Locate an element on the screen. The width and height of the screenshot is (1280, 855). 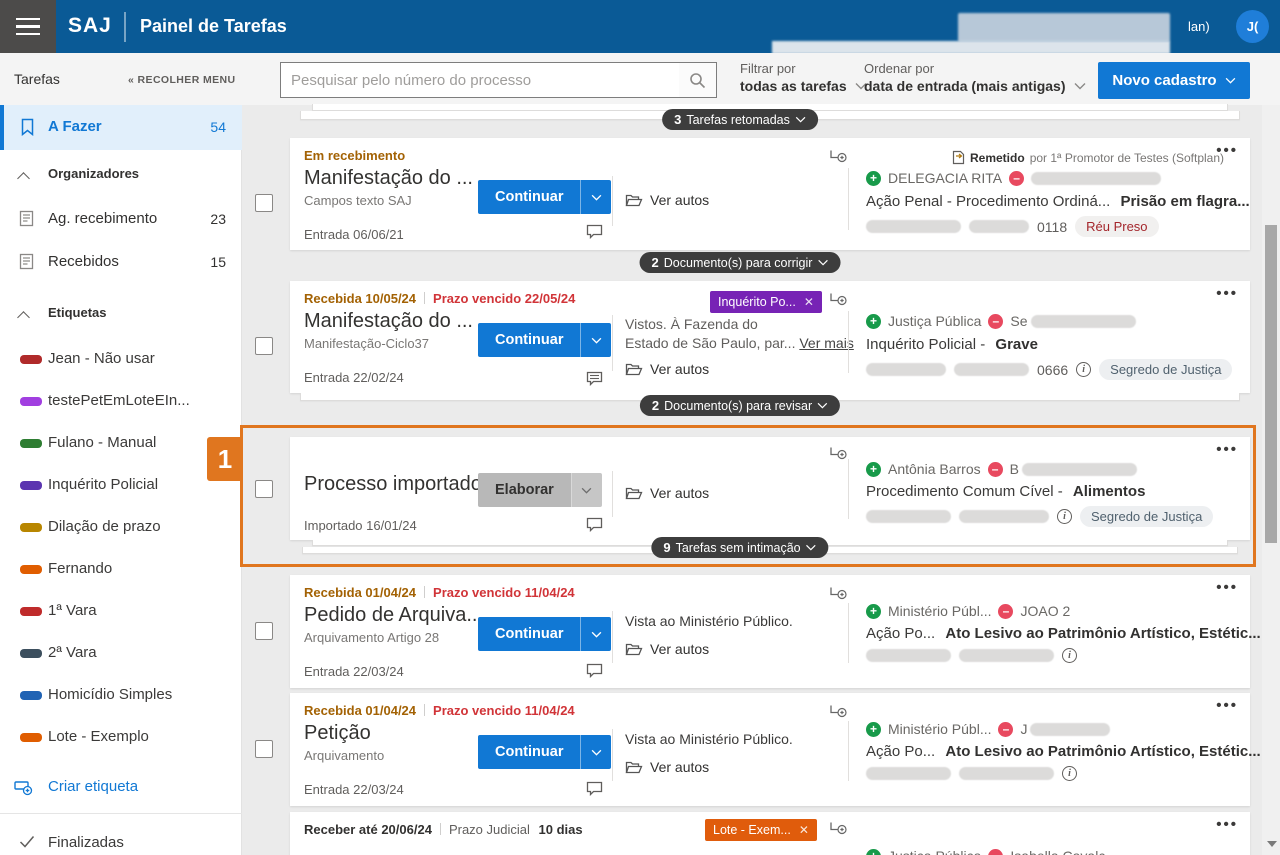
sidebar-label-fulano: Fulano - Manual is located at coordinates (121, 444).